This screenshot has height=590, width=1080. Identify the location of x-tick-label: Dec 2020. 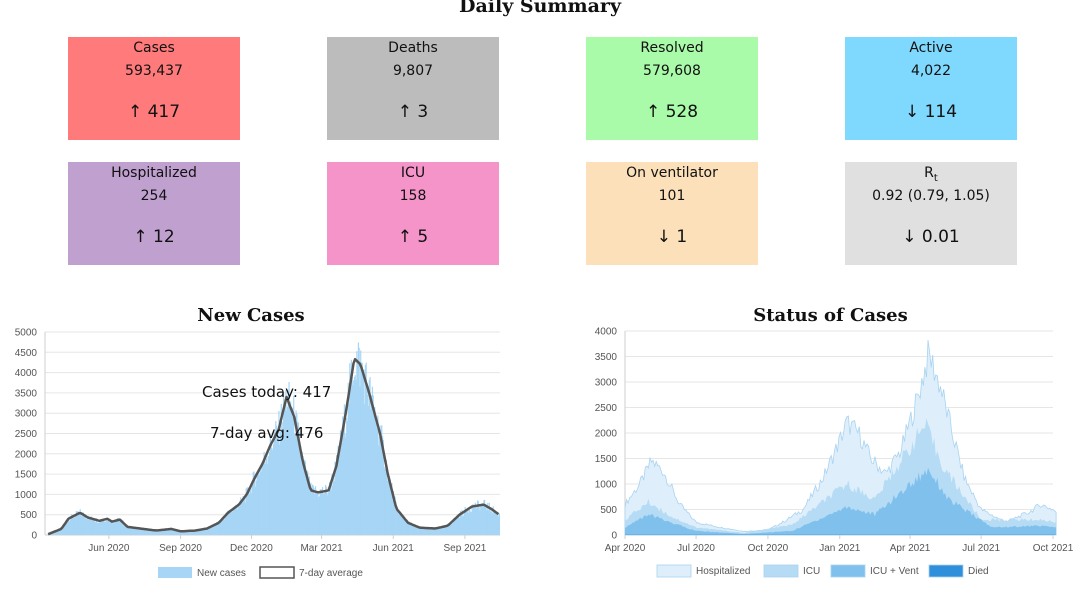
(251, 548).